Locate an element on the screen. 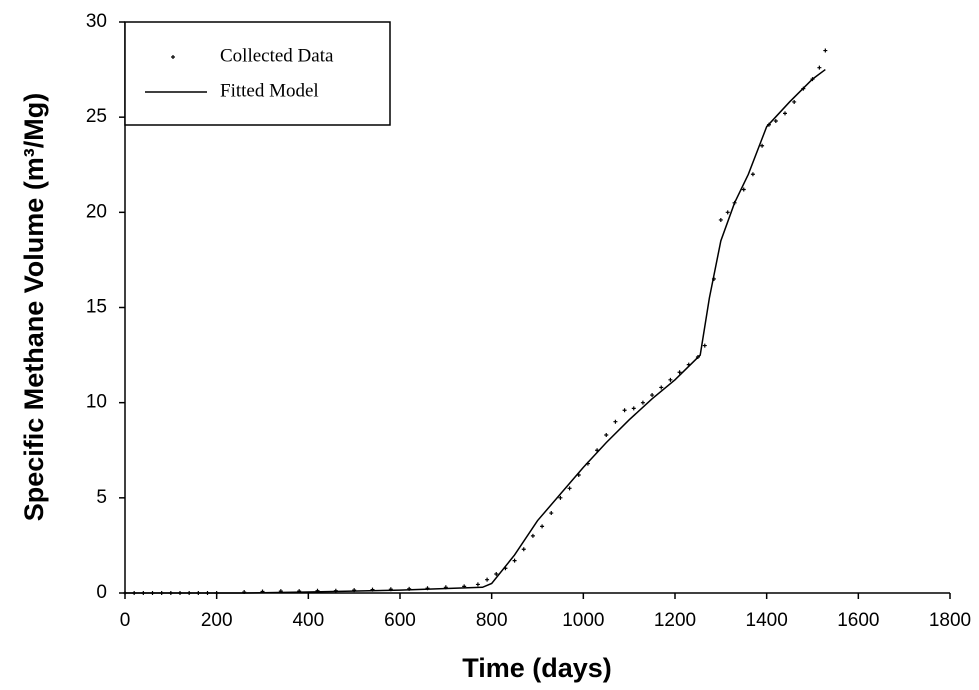  y-tick-label: 10 is located at coordinates (96, 402).